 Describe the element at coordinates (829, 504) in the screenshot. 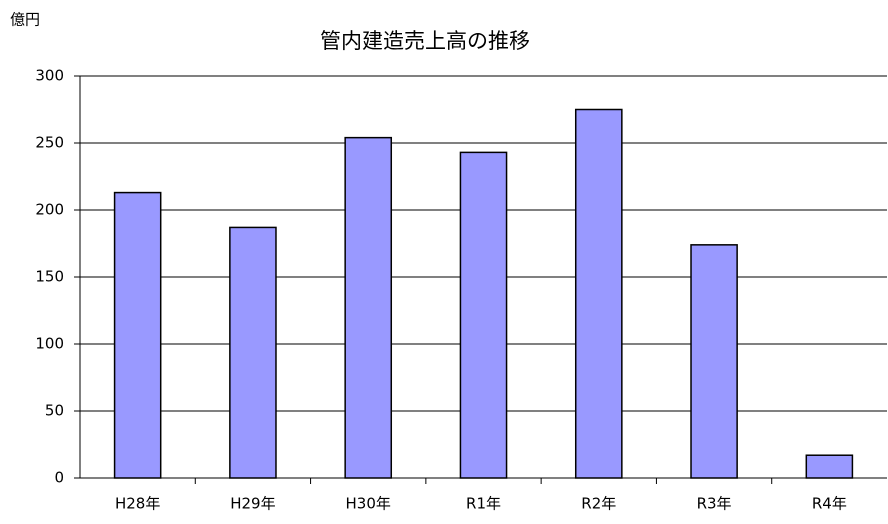

I see `x-tick-label: R4年` at that location.